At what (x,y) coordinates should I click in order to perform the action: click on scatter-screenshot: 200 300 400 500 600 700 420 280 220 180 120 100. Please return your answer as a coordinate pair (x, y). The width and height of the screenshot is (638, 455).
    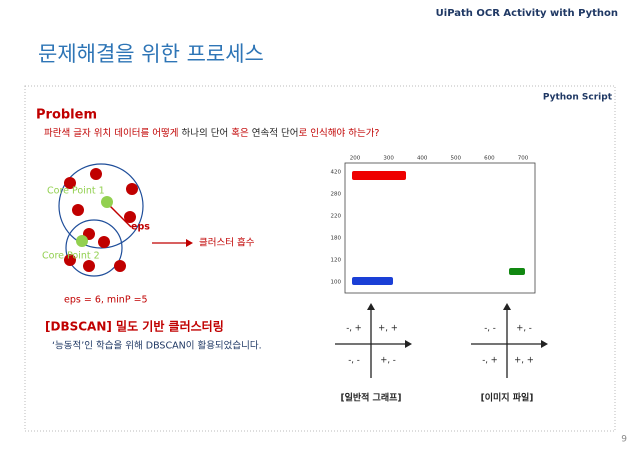
    Looking at the image, I should click on (433, 225).